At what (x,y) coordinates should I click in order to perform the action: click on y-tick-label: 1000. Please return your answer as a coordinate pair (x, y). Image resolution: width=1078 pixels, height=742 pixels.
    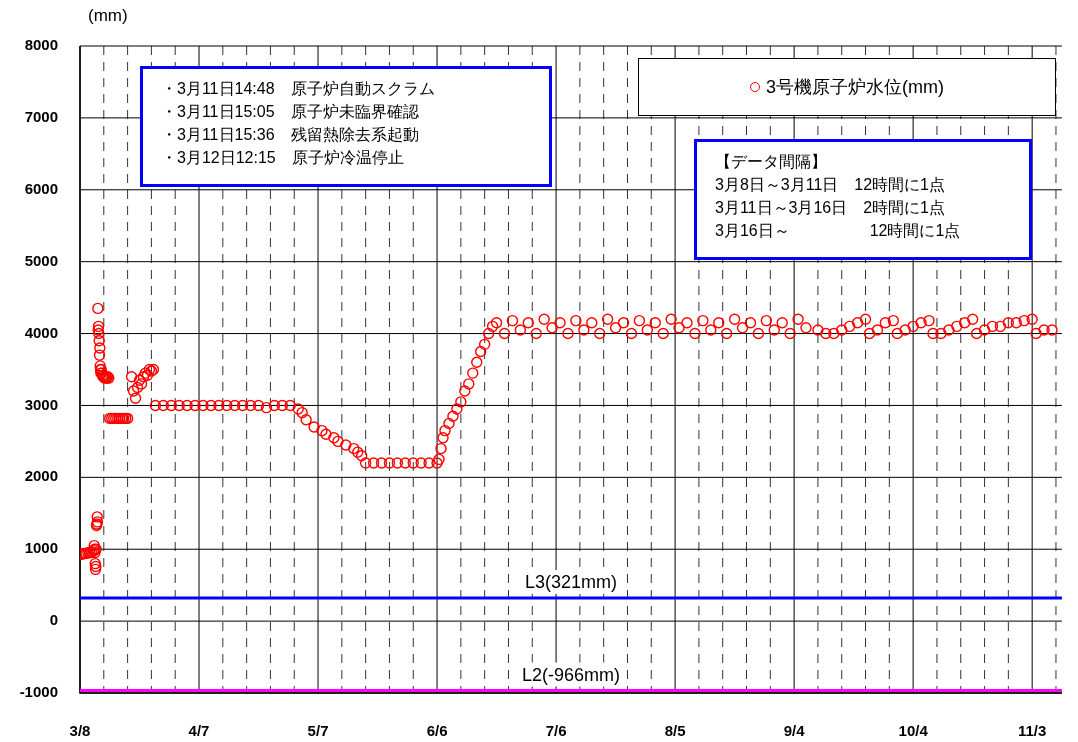
    Looking at the image, I should click on (41, 548).